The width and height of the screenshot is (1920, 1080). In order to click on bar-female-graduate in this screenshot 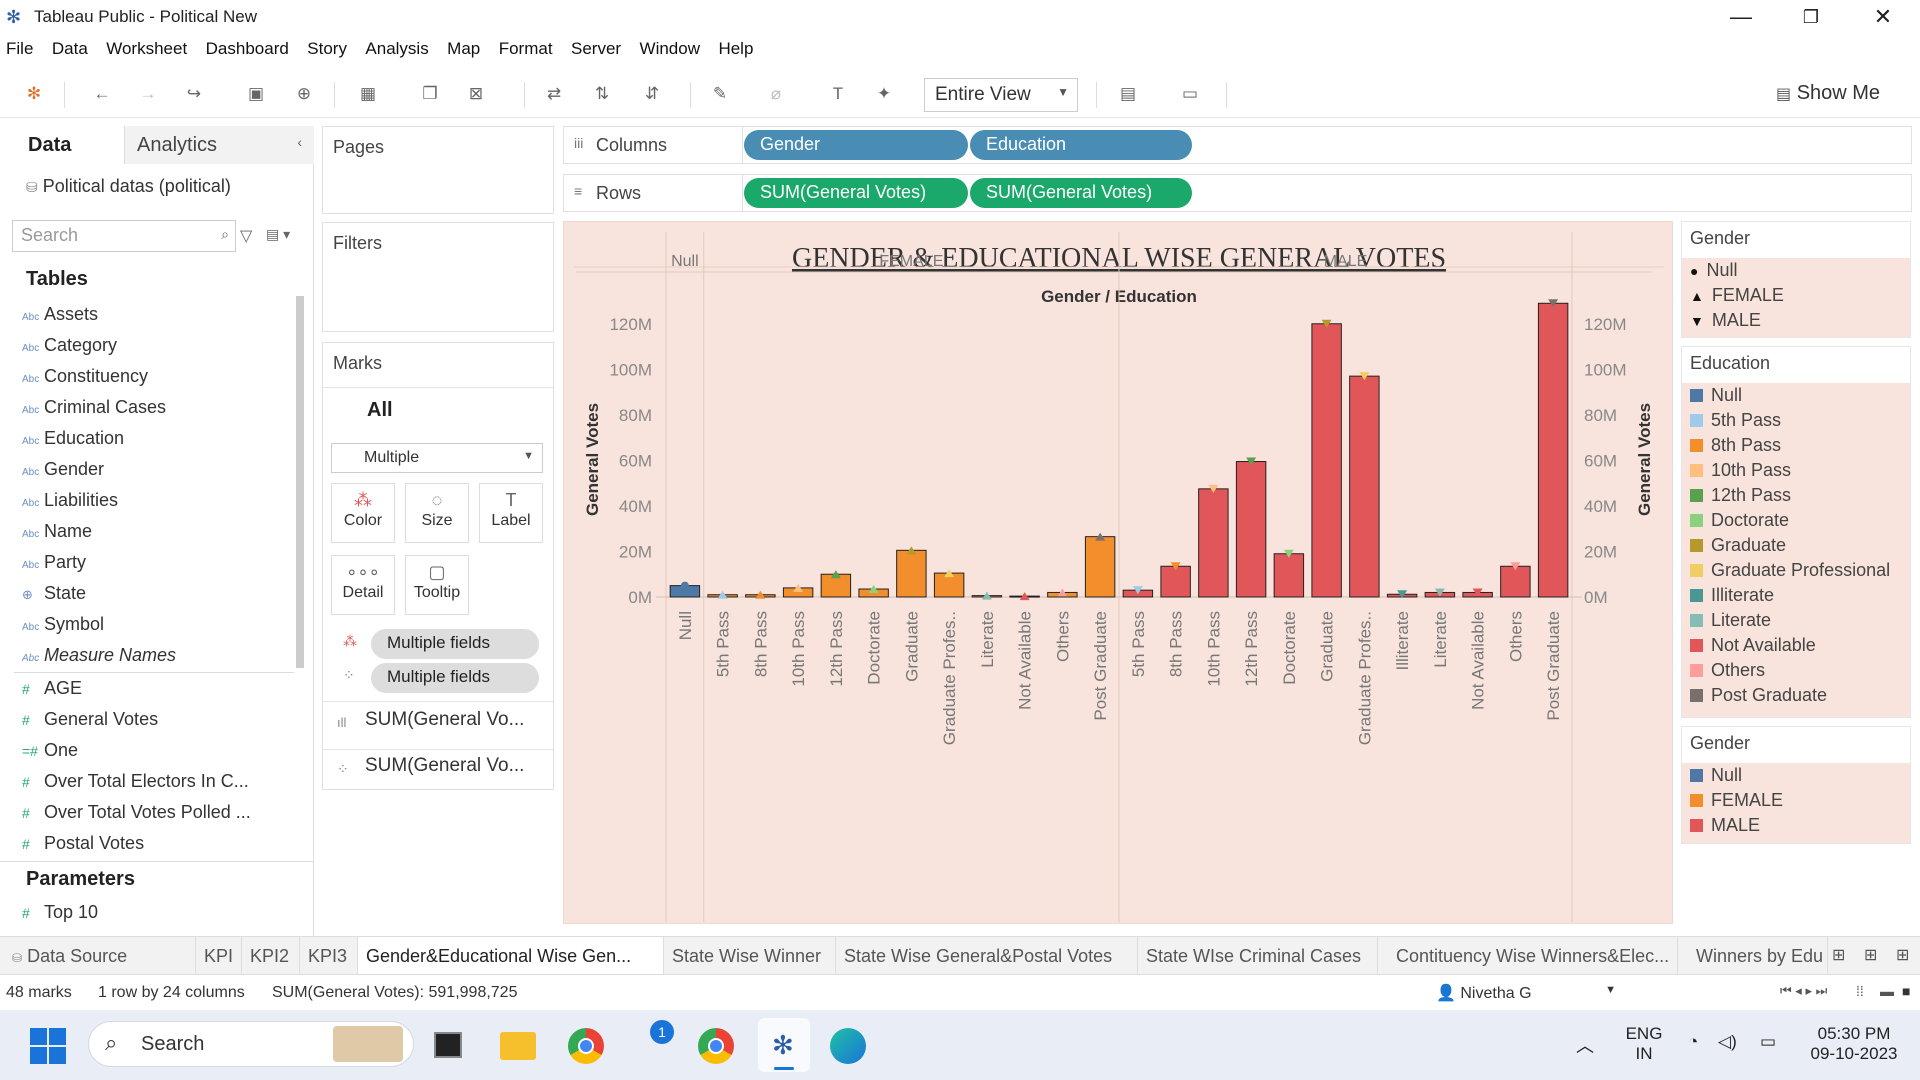, I will do `click(911, 573)`.